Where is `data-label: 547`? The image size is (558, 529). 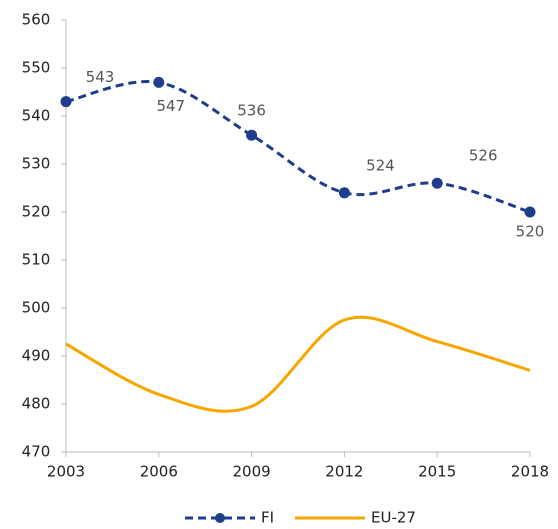 data-label: 547 is located at coordinates (170, 106).